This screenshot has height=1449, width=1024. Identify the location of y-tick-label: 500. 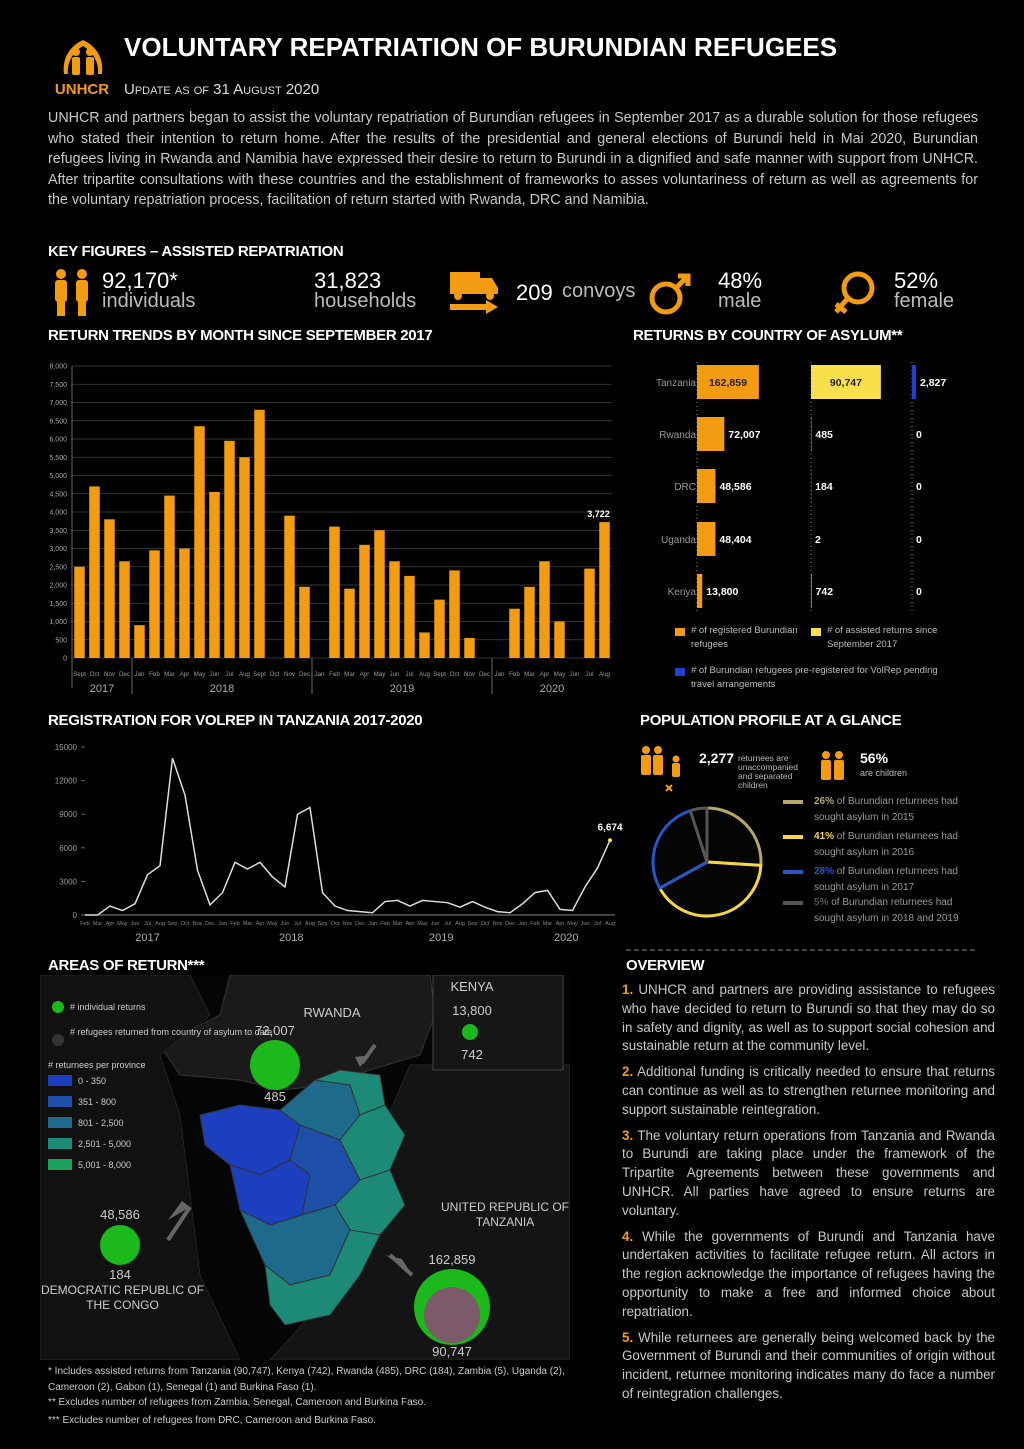
(61, 640).